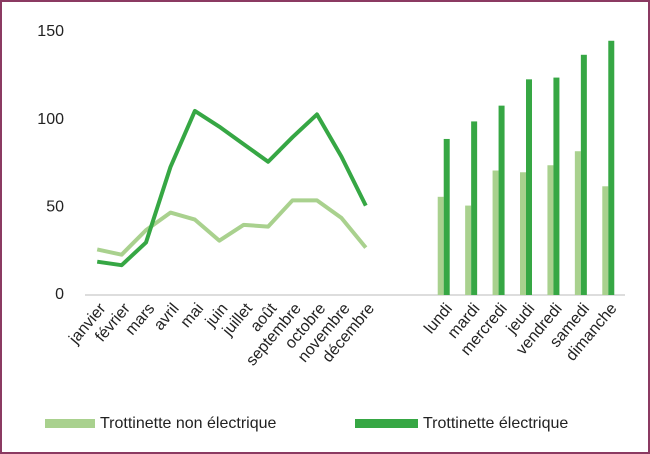 This screenshot has height=454, width=650. I want to click on y-tick-label: 100, so click(50, 119).